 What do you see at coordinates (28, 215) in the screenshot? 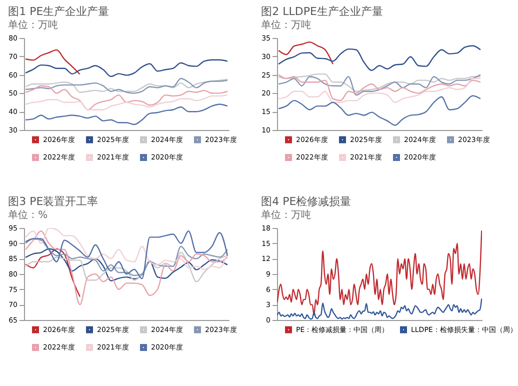
I see `chart-subtitle: 单位：%` at bounding box center [28, 215].